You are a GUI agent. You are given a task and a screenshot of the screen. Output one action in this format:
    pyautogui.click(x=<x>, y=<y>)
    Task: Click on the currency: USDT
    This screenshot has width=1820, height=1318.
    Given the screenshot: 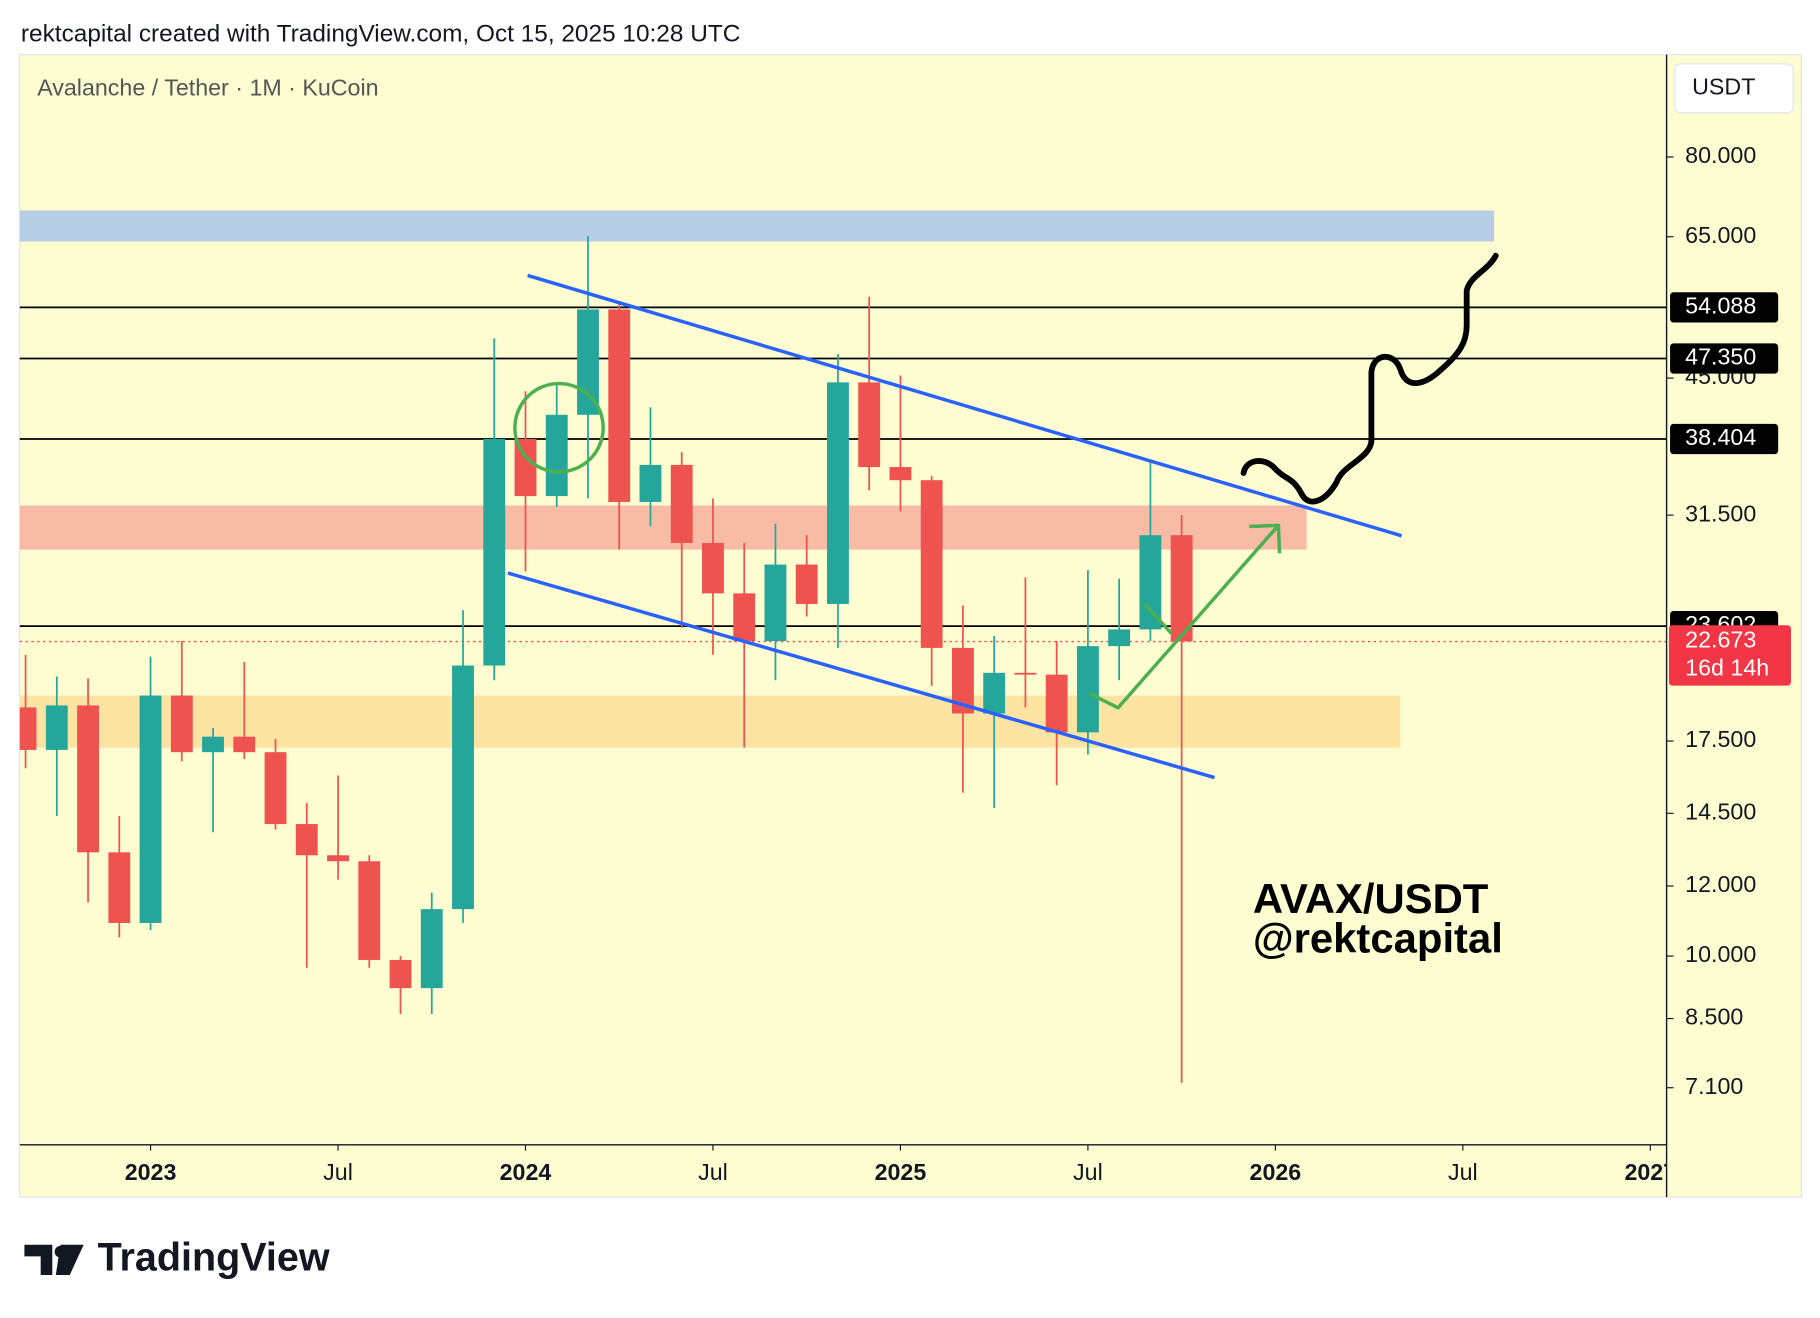 What is the action you would take?
    pyautogui.click(x=1723, y=87)
    